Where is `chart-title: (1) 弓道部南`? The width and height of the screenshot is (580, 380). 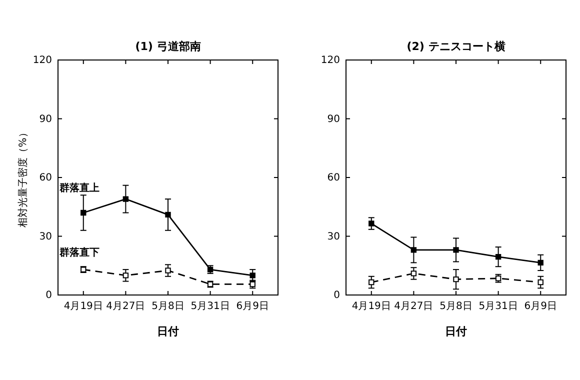 chart-title: (1) 弓道部南 is located at coordinates (168, 46).